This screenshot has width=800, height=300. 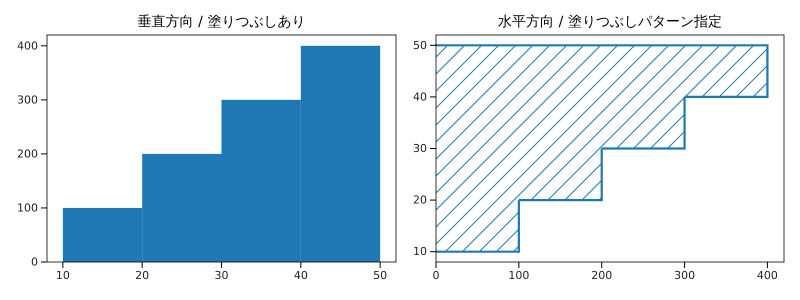 What do you see at coordinates (380, 275) in the screenshot?
I see `x-tick-label: 50` at bounding box center [380, 275].